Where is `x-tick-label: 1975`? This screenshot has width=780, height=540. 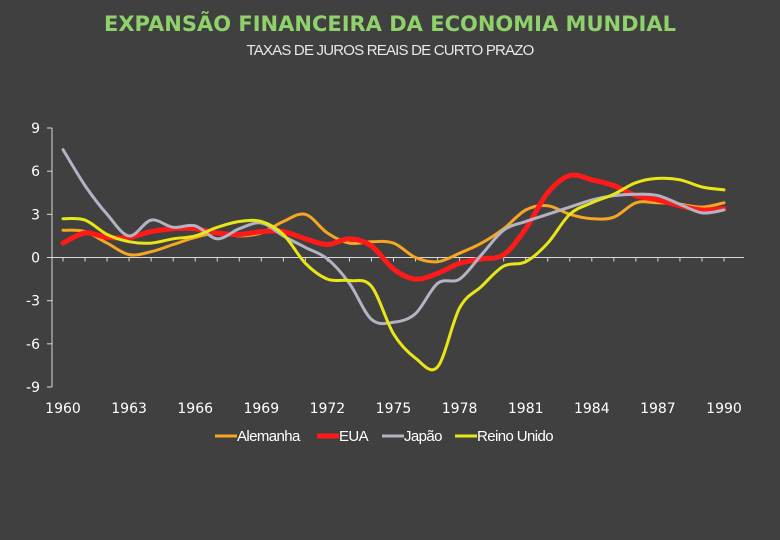
x-tick-label: 1975 is located at coordinates (394, 409).